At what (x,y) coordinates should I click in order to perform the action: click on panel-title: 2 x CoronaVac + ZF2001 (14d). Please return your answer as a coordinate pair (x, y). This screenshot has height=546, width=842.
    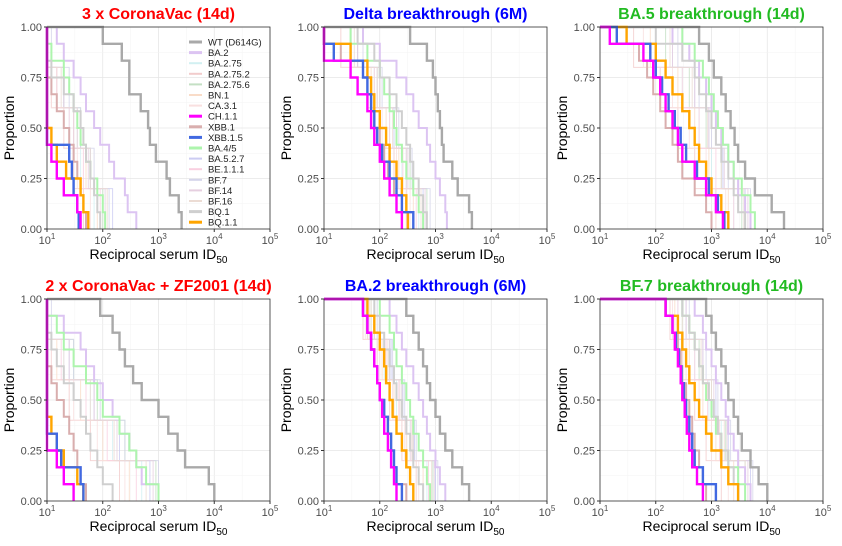
    Looking at the image, I should click on (158, 286).